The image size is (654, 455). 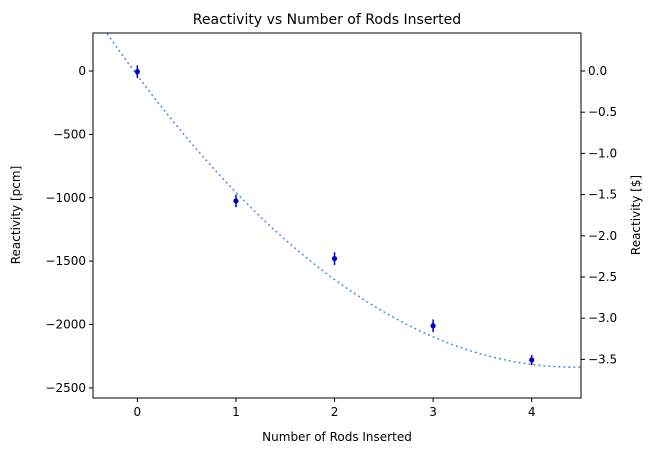 I want to click on right-y-tick-label: −2.0, so click(x=602, y=236).